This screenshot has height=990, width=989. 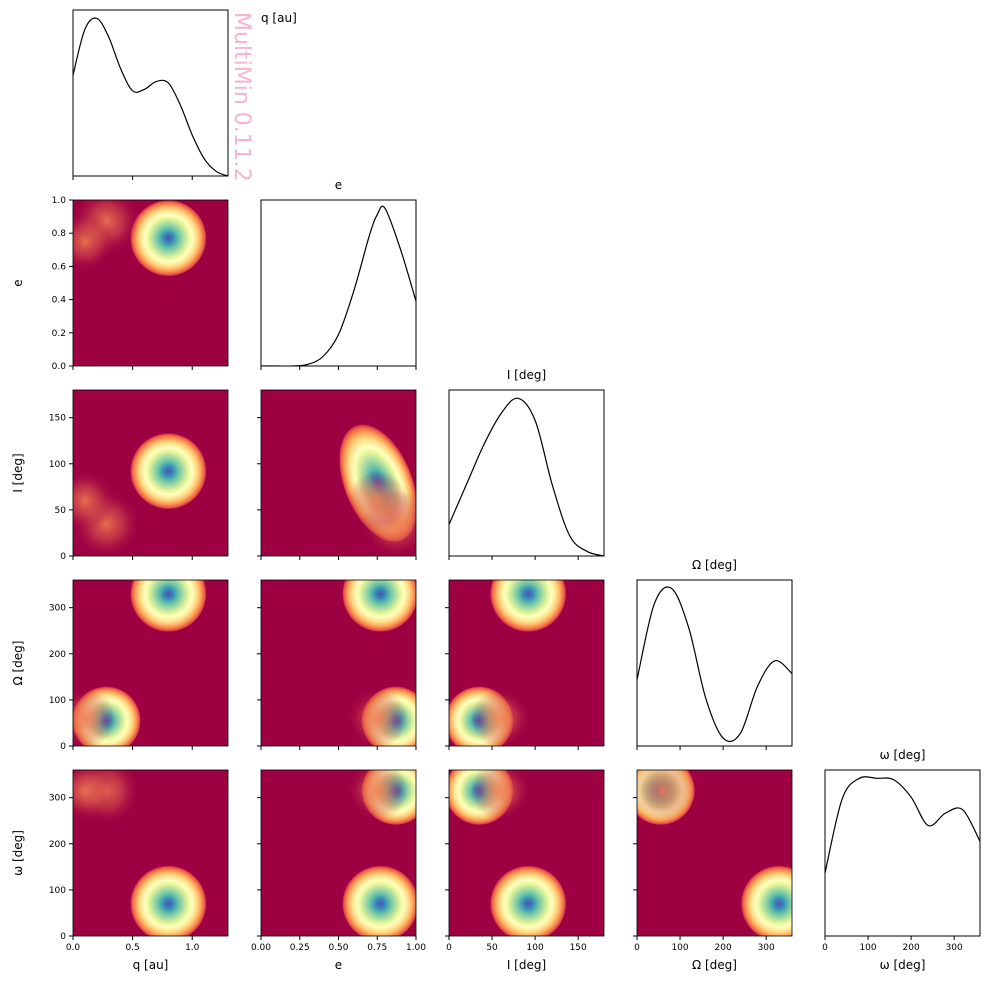 I want to click on y-axis-label: I [deg], so click(x=18, y=472).